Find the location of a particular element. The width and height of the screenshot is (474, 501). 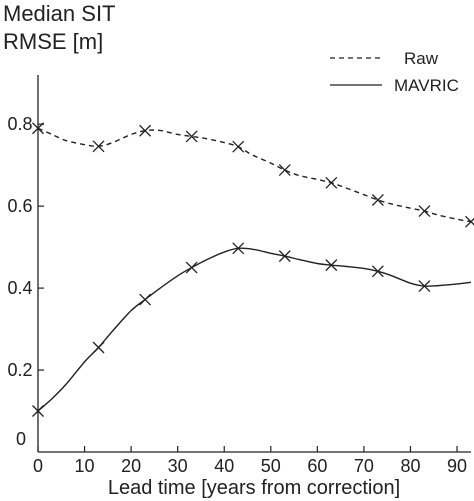

legend: Raw MAVRIC is located at coordinates (394, 72).